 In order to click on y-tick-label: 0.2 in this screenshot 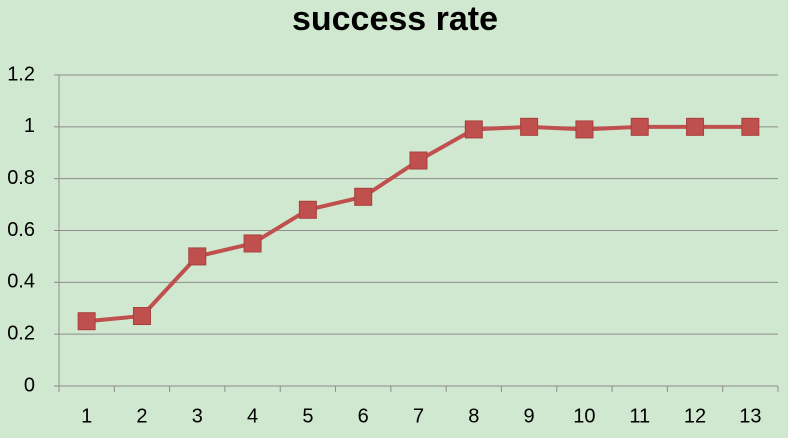, I will do `click(21, 333)`.